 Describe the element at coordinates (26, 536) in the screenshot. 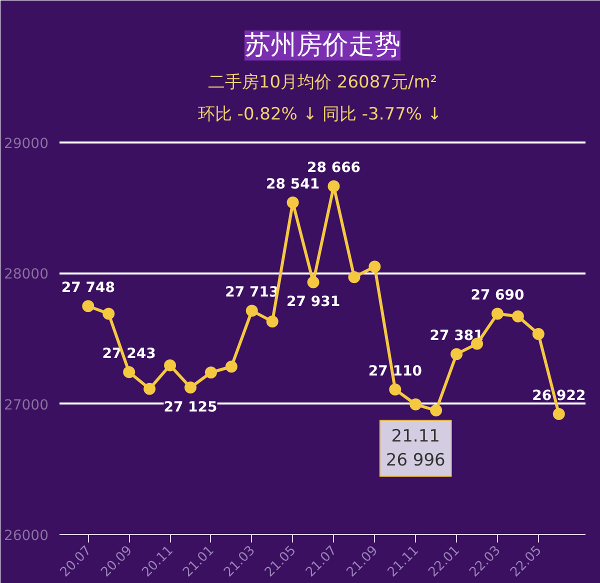

I see `y-tick-label: 26000` at that location.